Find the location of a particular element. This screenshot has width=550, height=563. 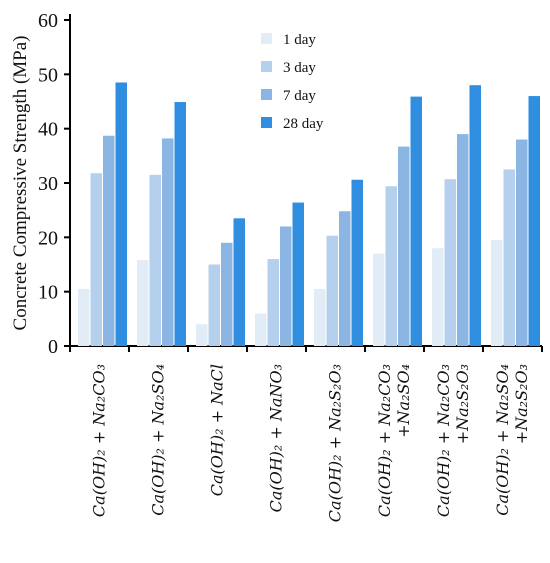

x-category-label: Ca(OH)₂ + Na₂CO₃ is located at coordinates (99, 440).